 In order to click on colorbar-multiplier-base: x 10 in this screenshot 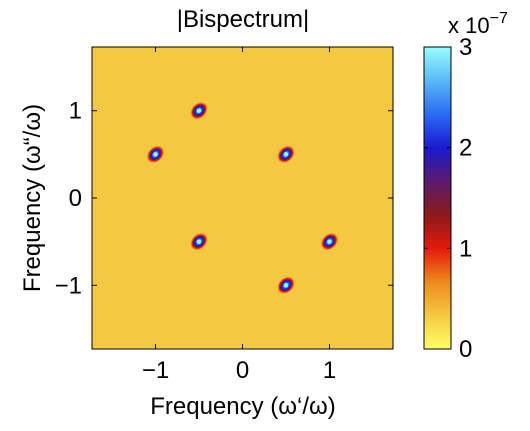, I will do `click(469, 25)`.